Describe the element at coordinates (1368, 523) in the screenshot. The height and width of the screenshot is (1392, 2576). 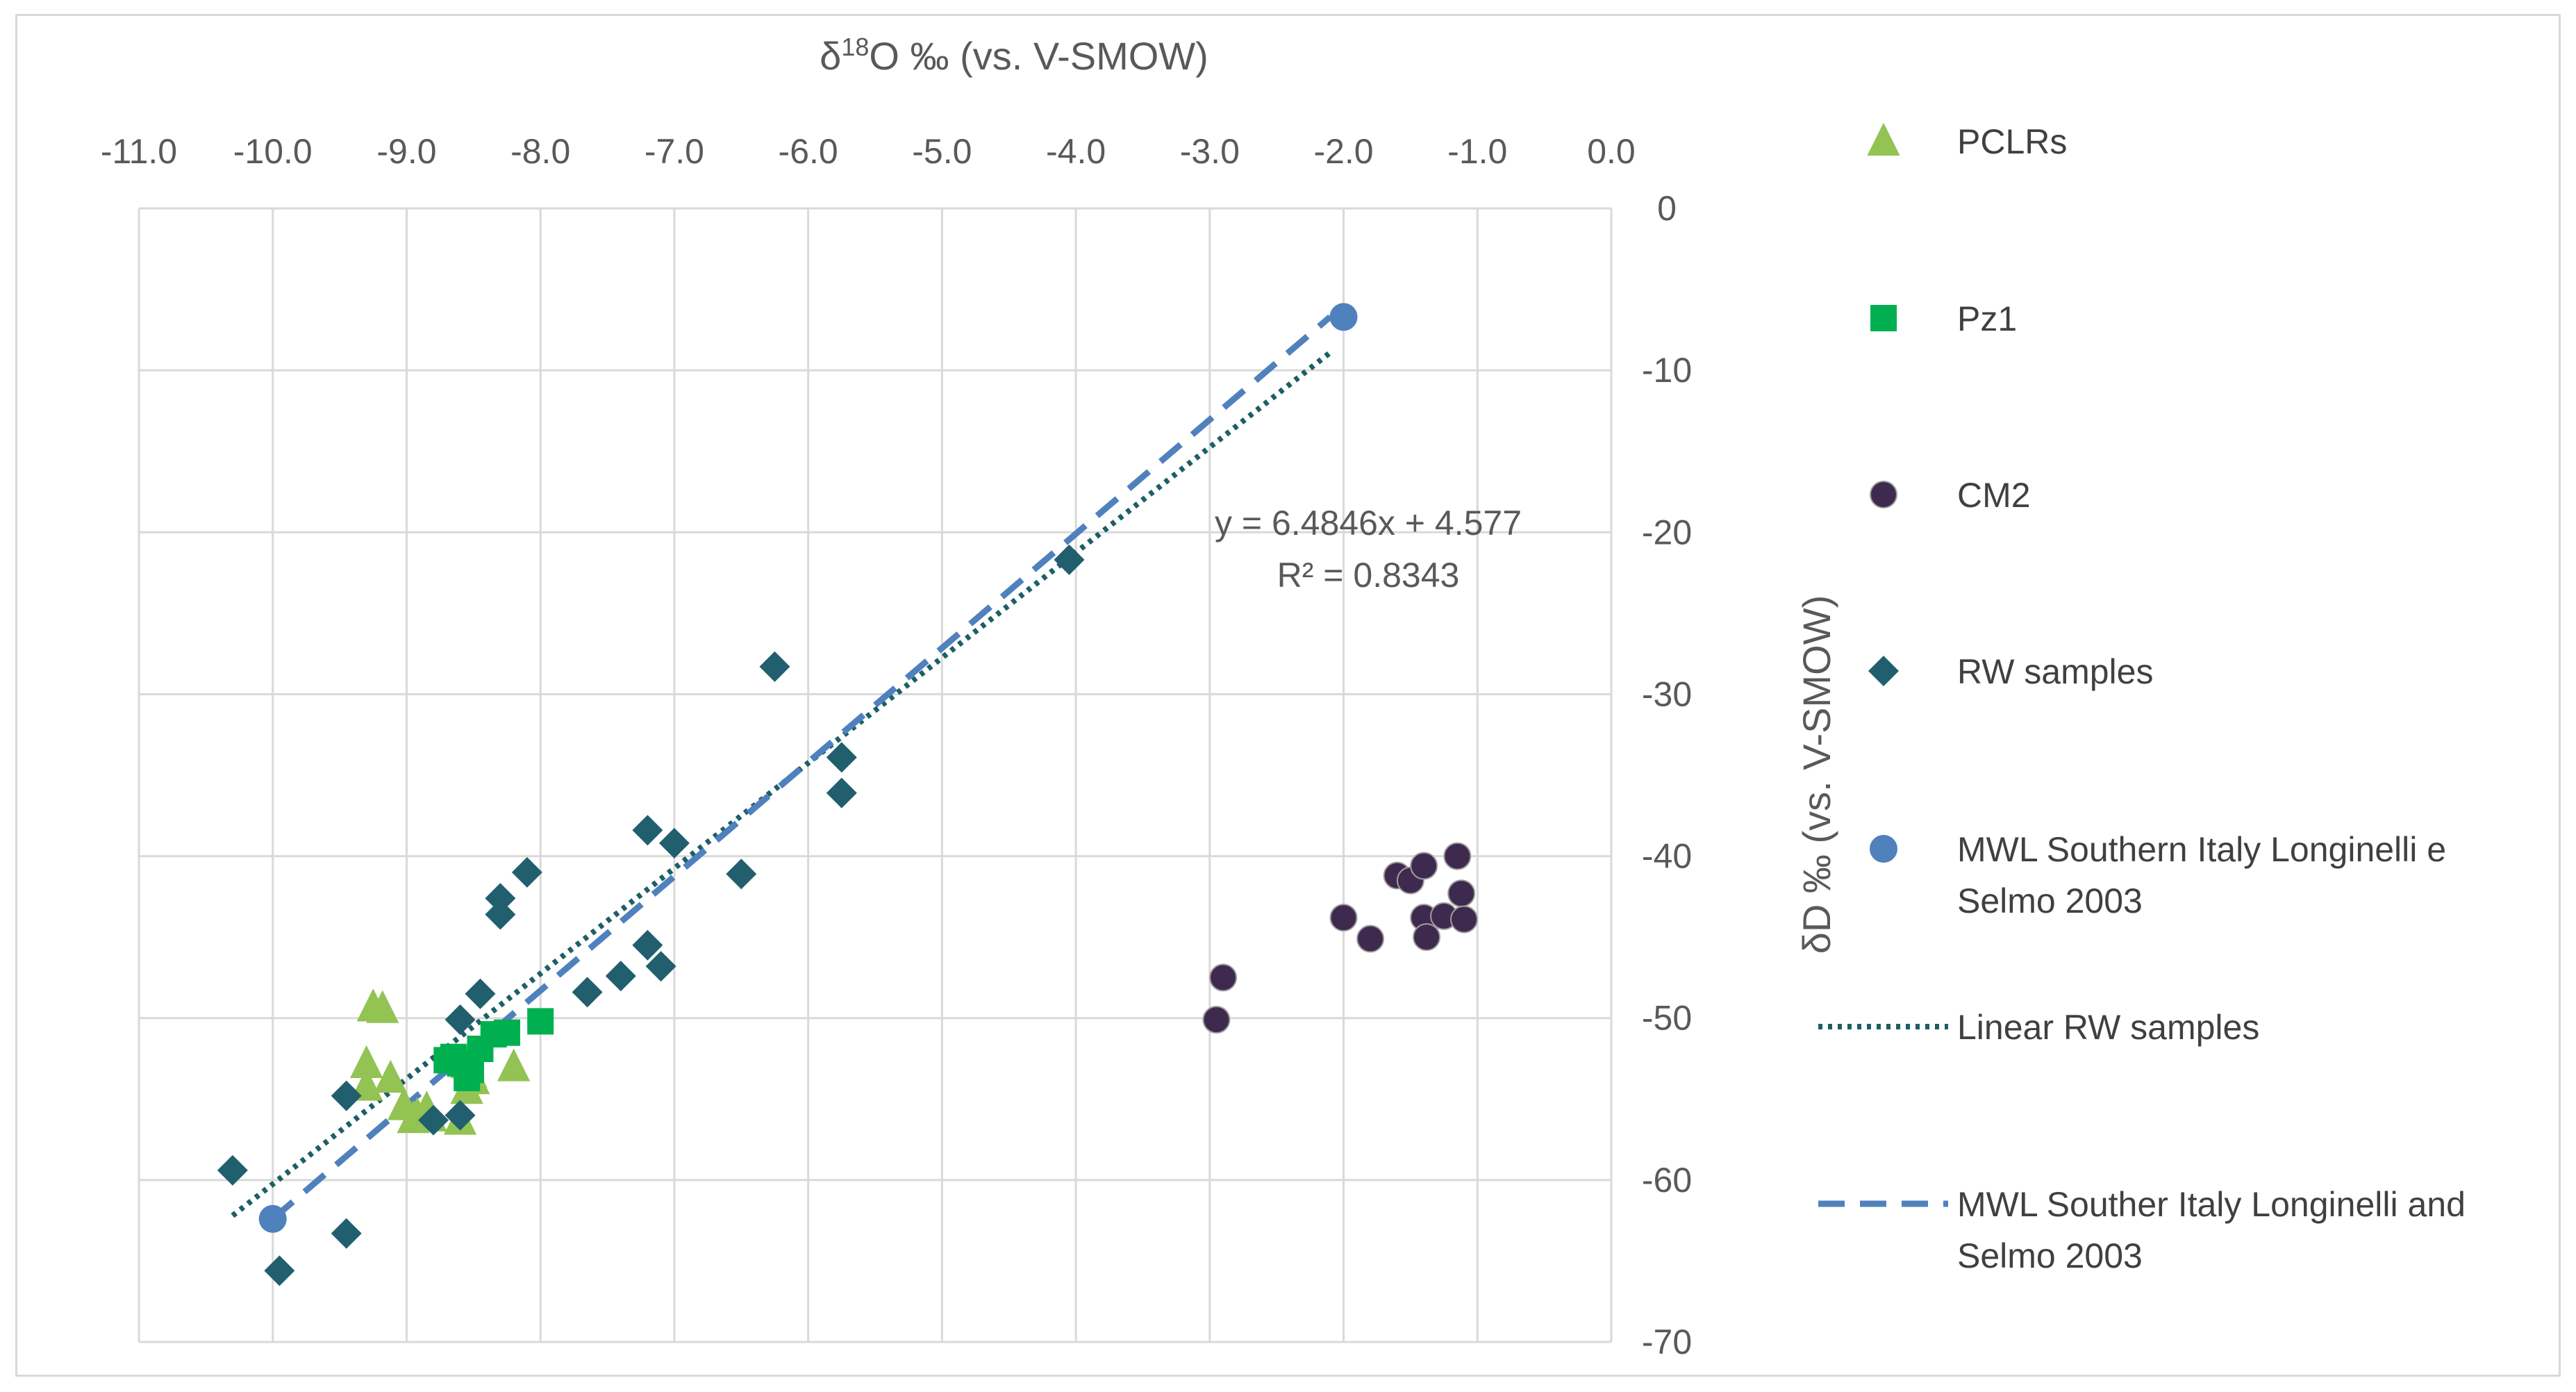
I see `regression-equation: y = 6.4846x + 4.577` at that location.